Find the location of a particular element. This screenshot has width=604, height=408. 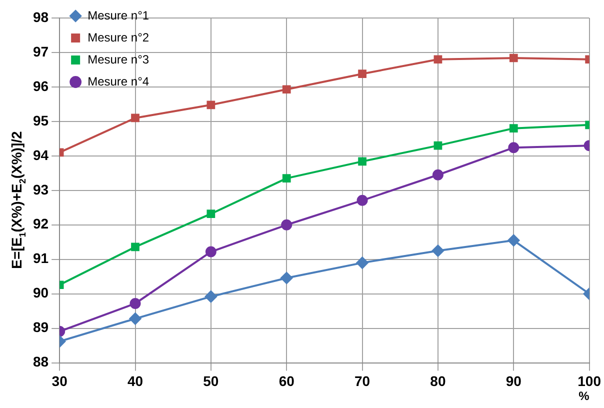

y-tick-label: 94 is located at coordinates (40, 154).